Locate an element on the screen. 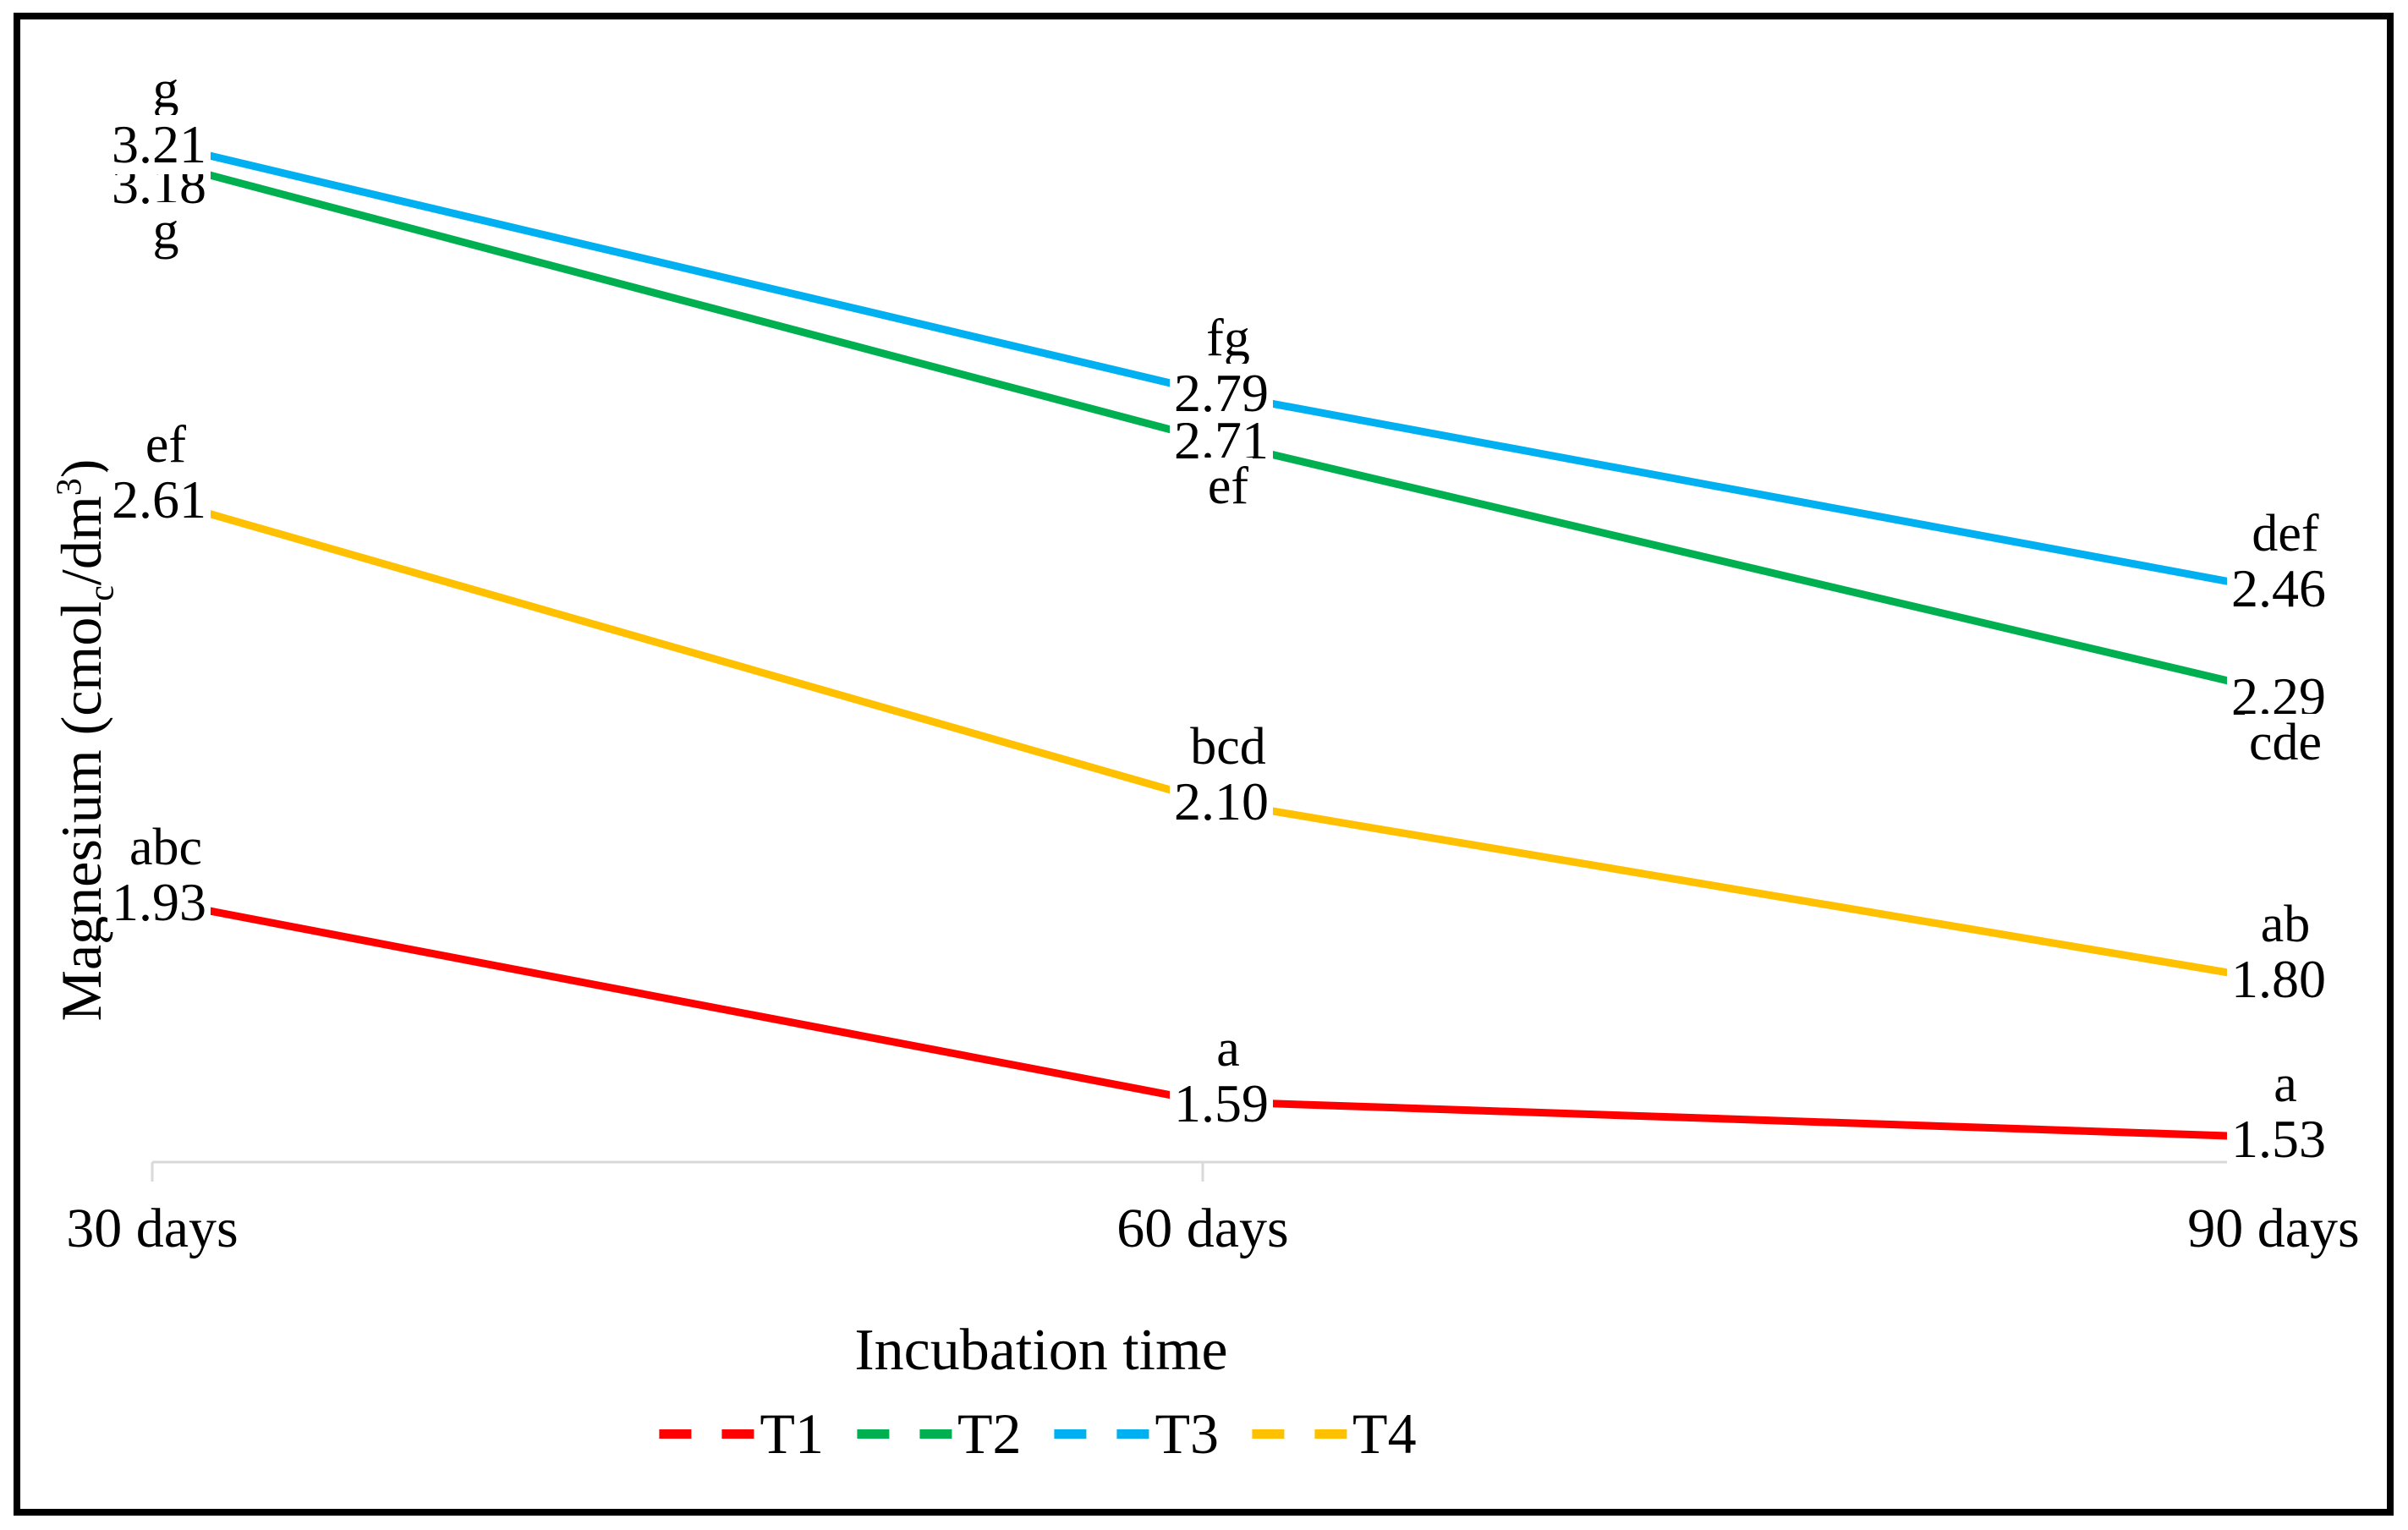  data-label-T1-0: 1.93 is located at coordinates (159, 902).